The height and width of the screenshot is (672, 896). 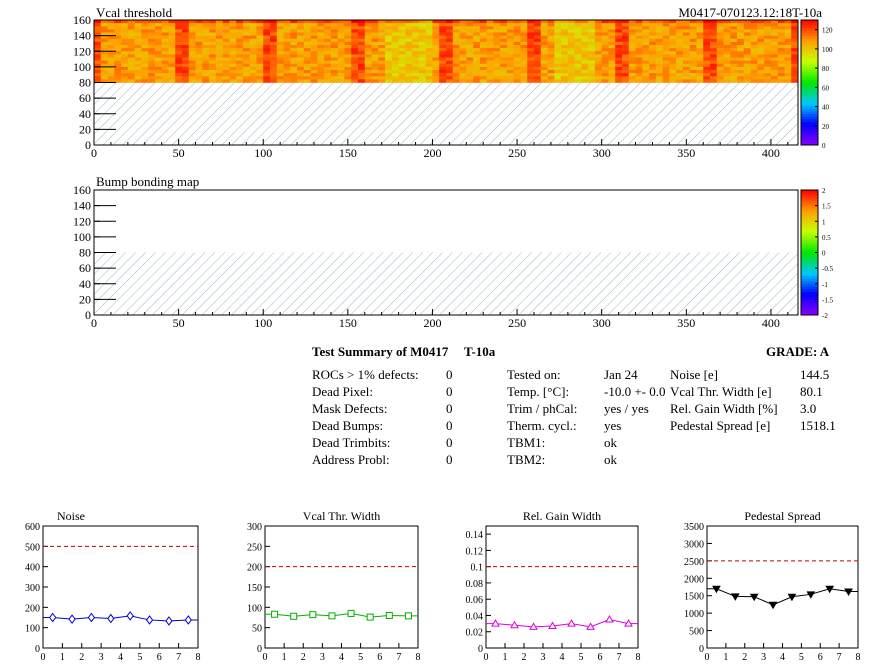 I want to click on z-tick-label: -0.5, so click(x=828, y=269).